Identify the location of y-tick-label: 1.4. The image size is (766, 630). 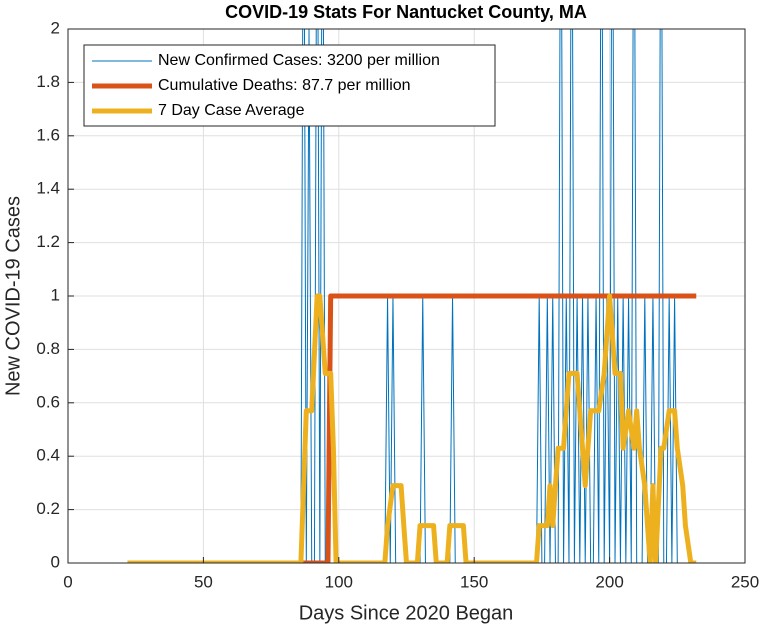
(48, 188).